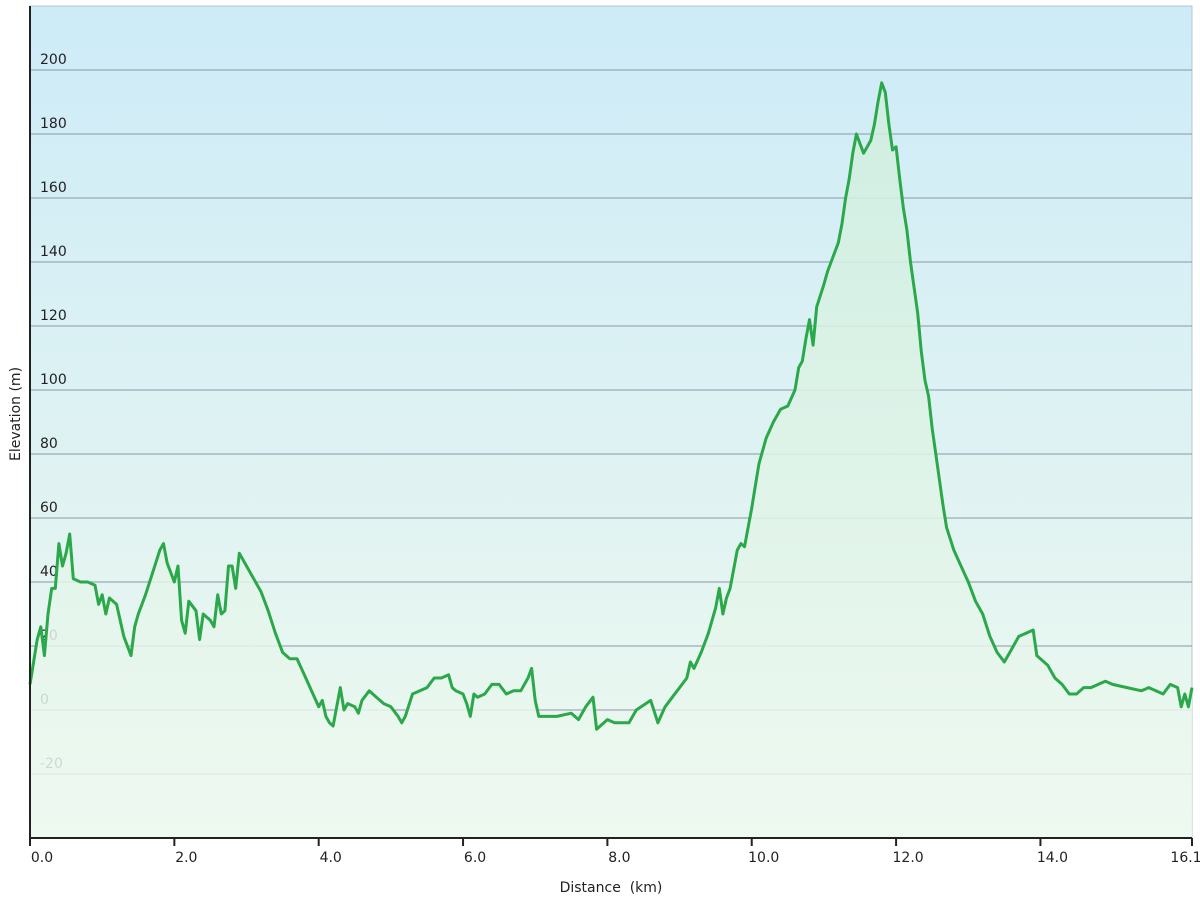  Describe the element at coordinates (331, 858) in the screenshot. I see `x-tick-label: 4.0` at that location.